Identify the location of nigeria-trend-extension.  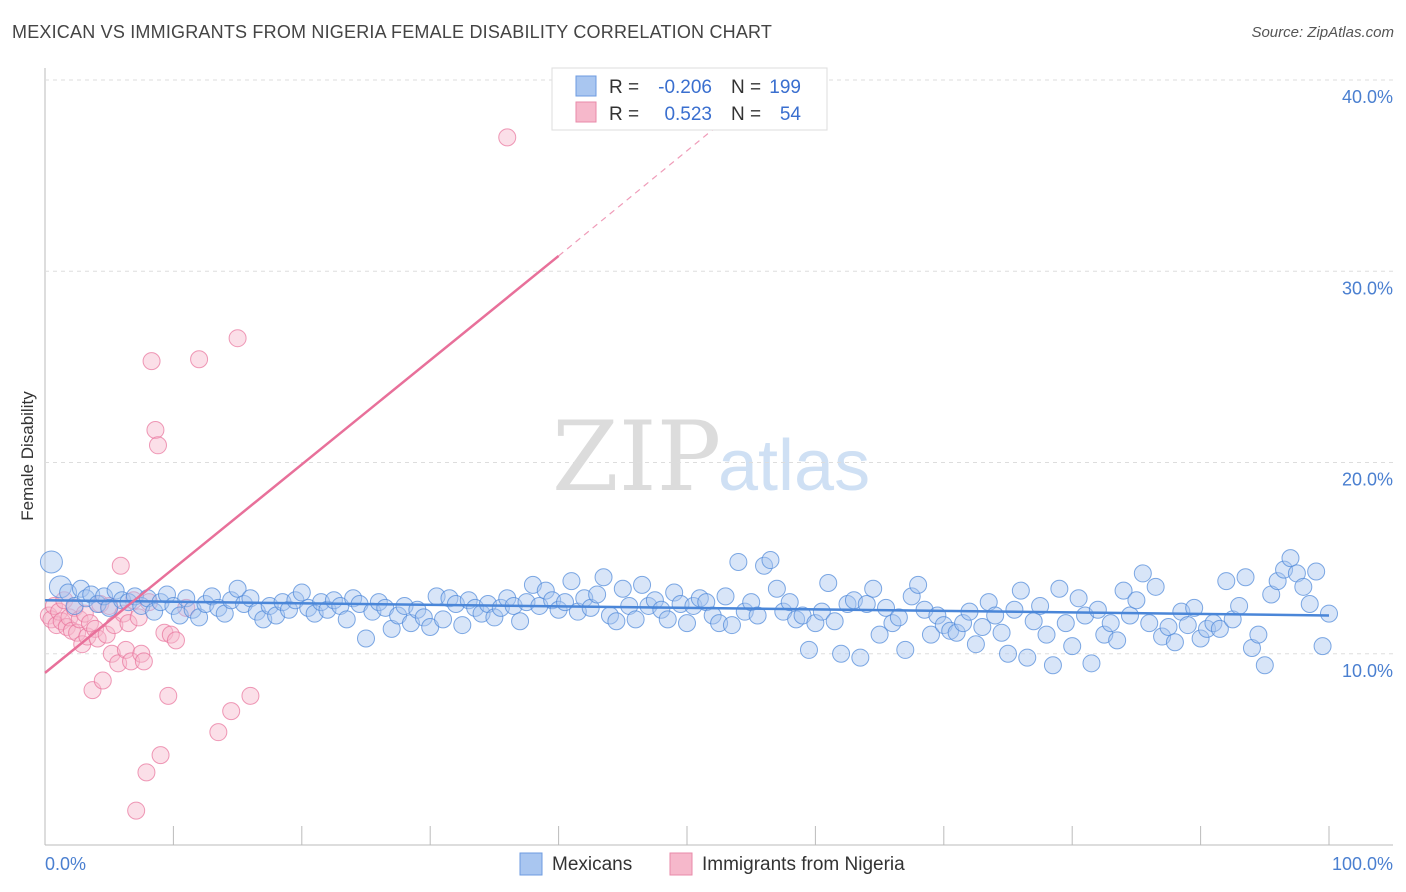
(648, 182).